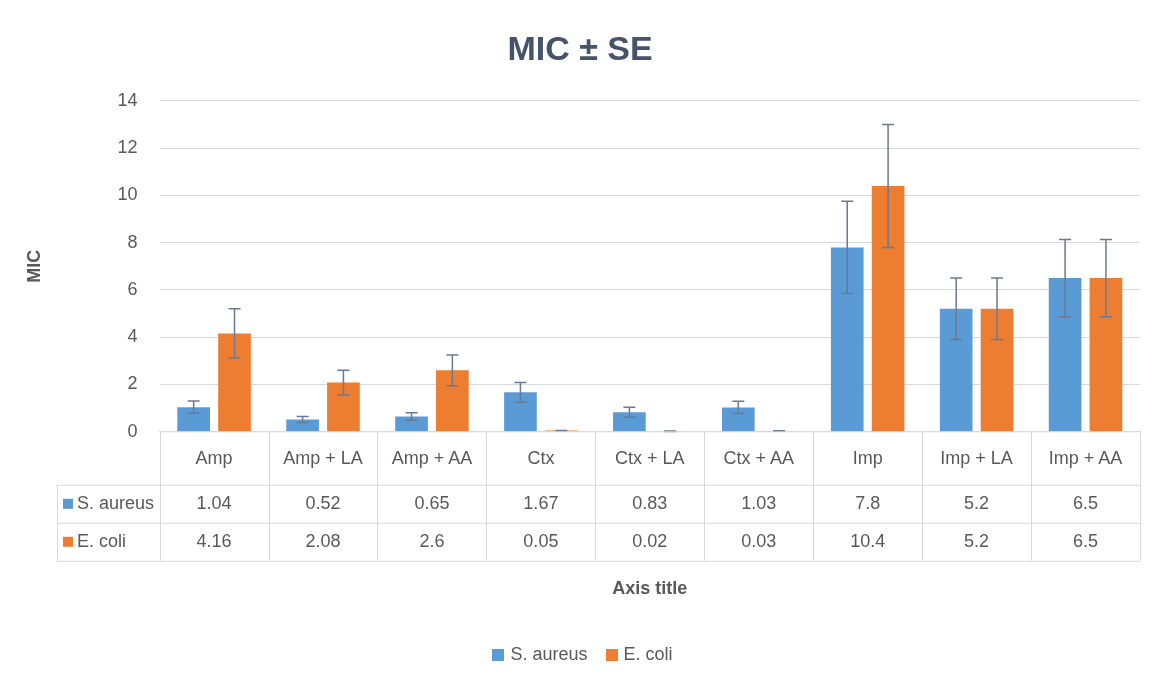 This screenshot has height=684, width=1165. Describe the element at coordinates (432, 457) in the screenshot. I see `x-tick-label: Amp + AA` at that location.